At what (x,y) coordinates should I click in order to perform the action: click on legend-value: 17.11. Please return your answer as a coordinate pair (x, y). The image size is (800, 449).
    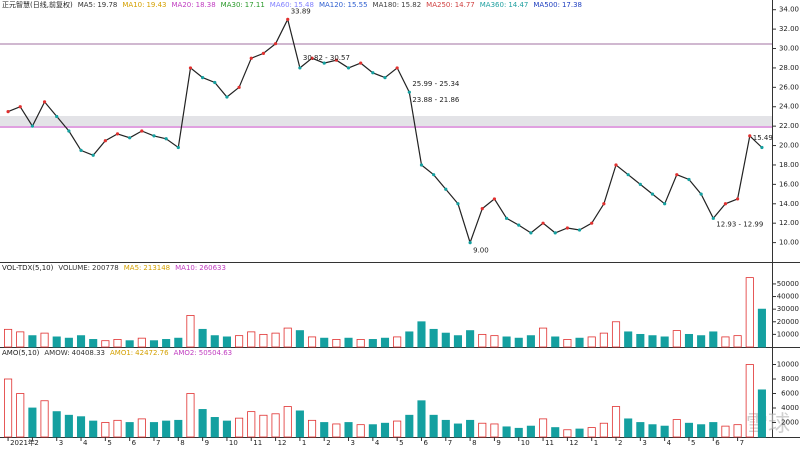
    Looking at the image, I should click on (255, 5).